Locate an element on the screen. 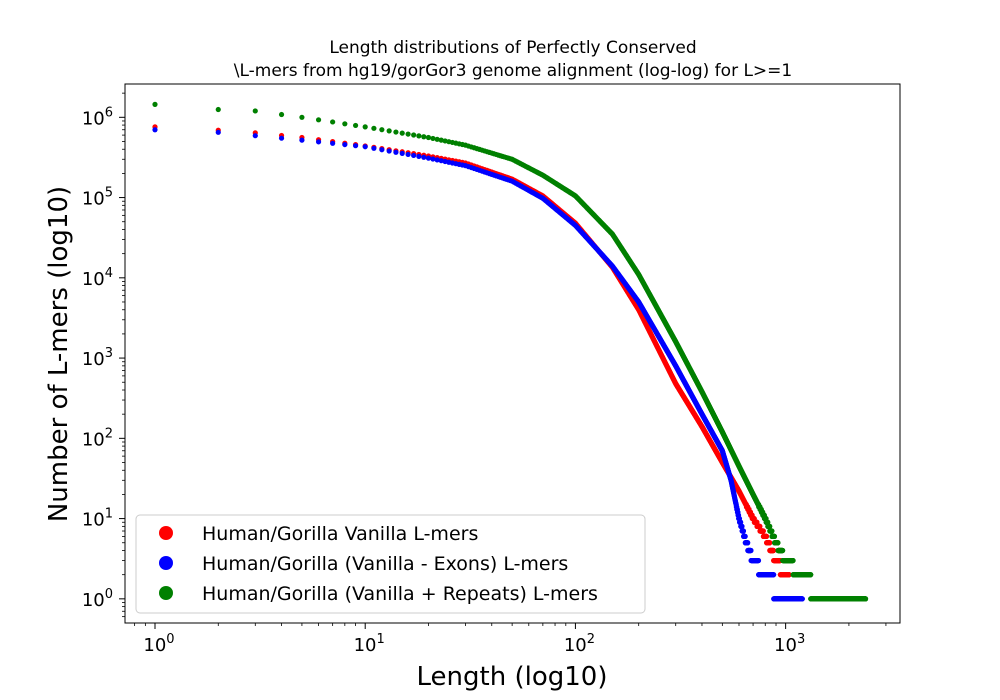 This screenshot has width=1000, height=700. tick-label-x-0: 10⁰ is located at coordinates (158, 644).